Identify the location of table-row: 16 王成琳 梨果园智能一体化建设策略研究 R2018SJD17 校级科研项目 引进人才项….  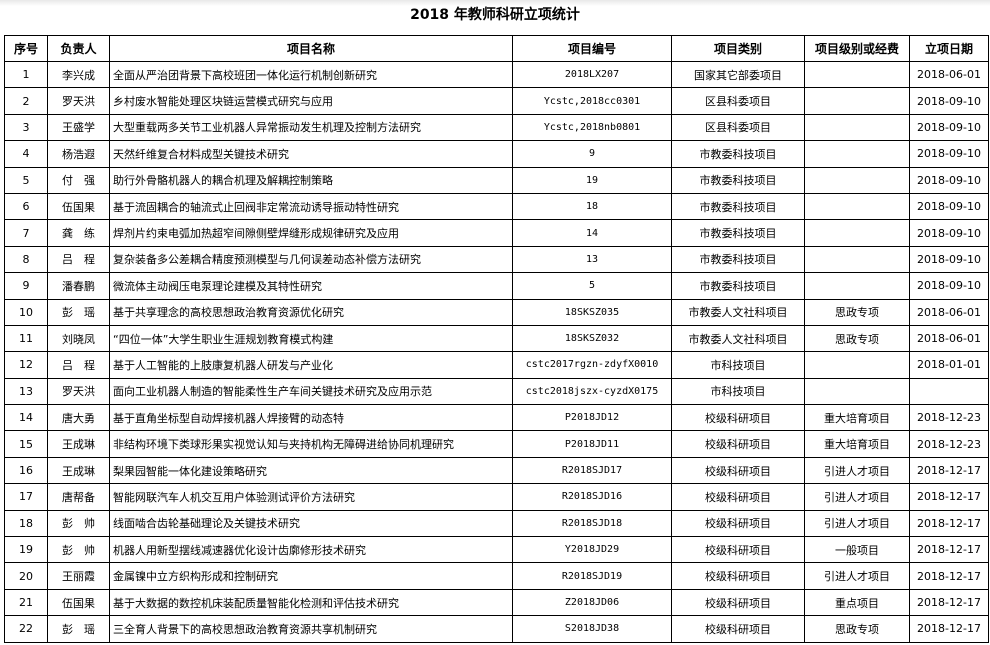
(496, 470).